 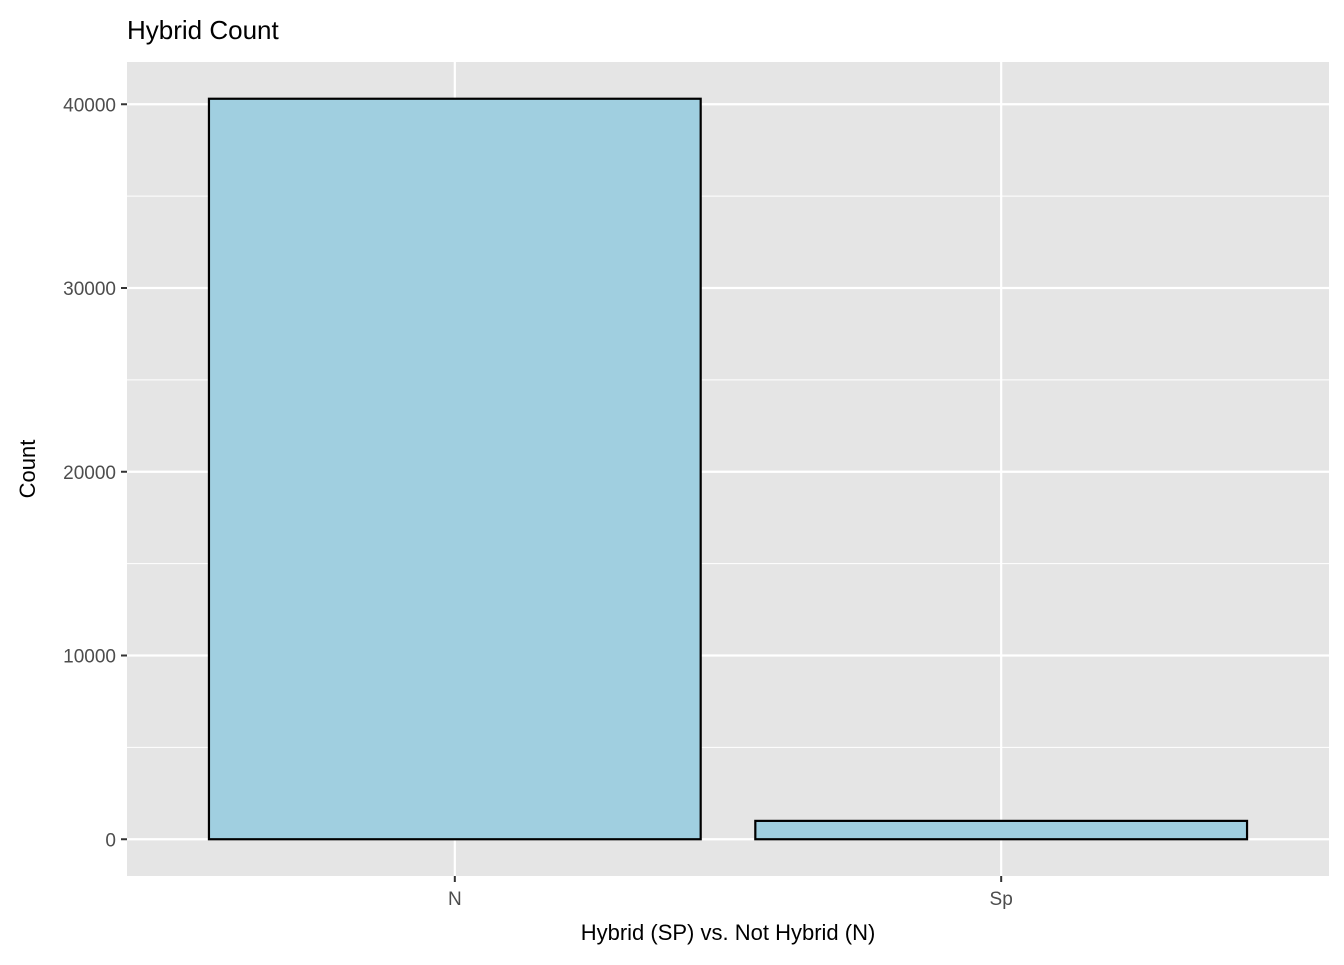 I want to click on x-axis-ticks: N Sp, so click(x=730, y=893).